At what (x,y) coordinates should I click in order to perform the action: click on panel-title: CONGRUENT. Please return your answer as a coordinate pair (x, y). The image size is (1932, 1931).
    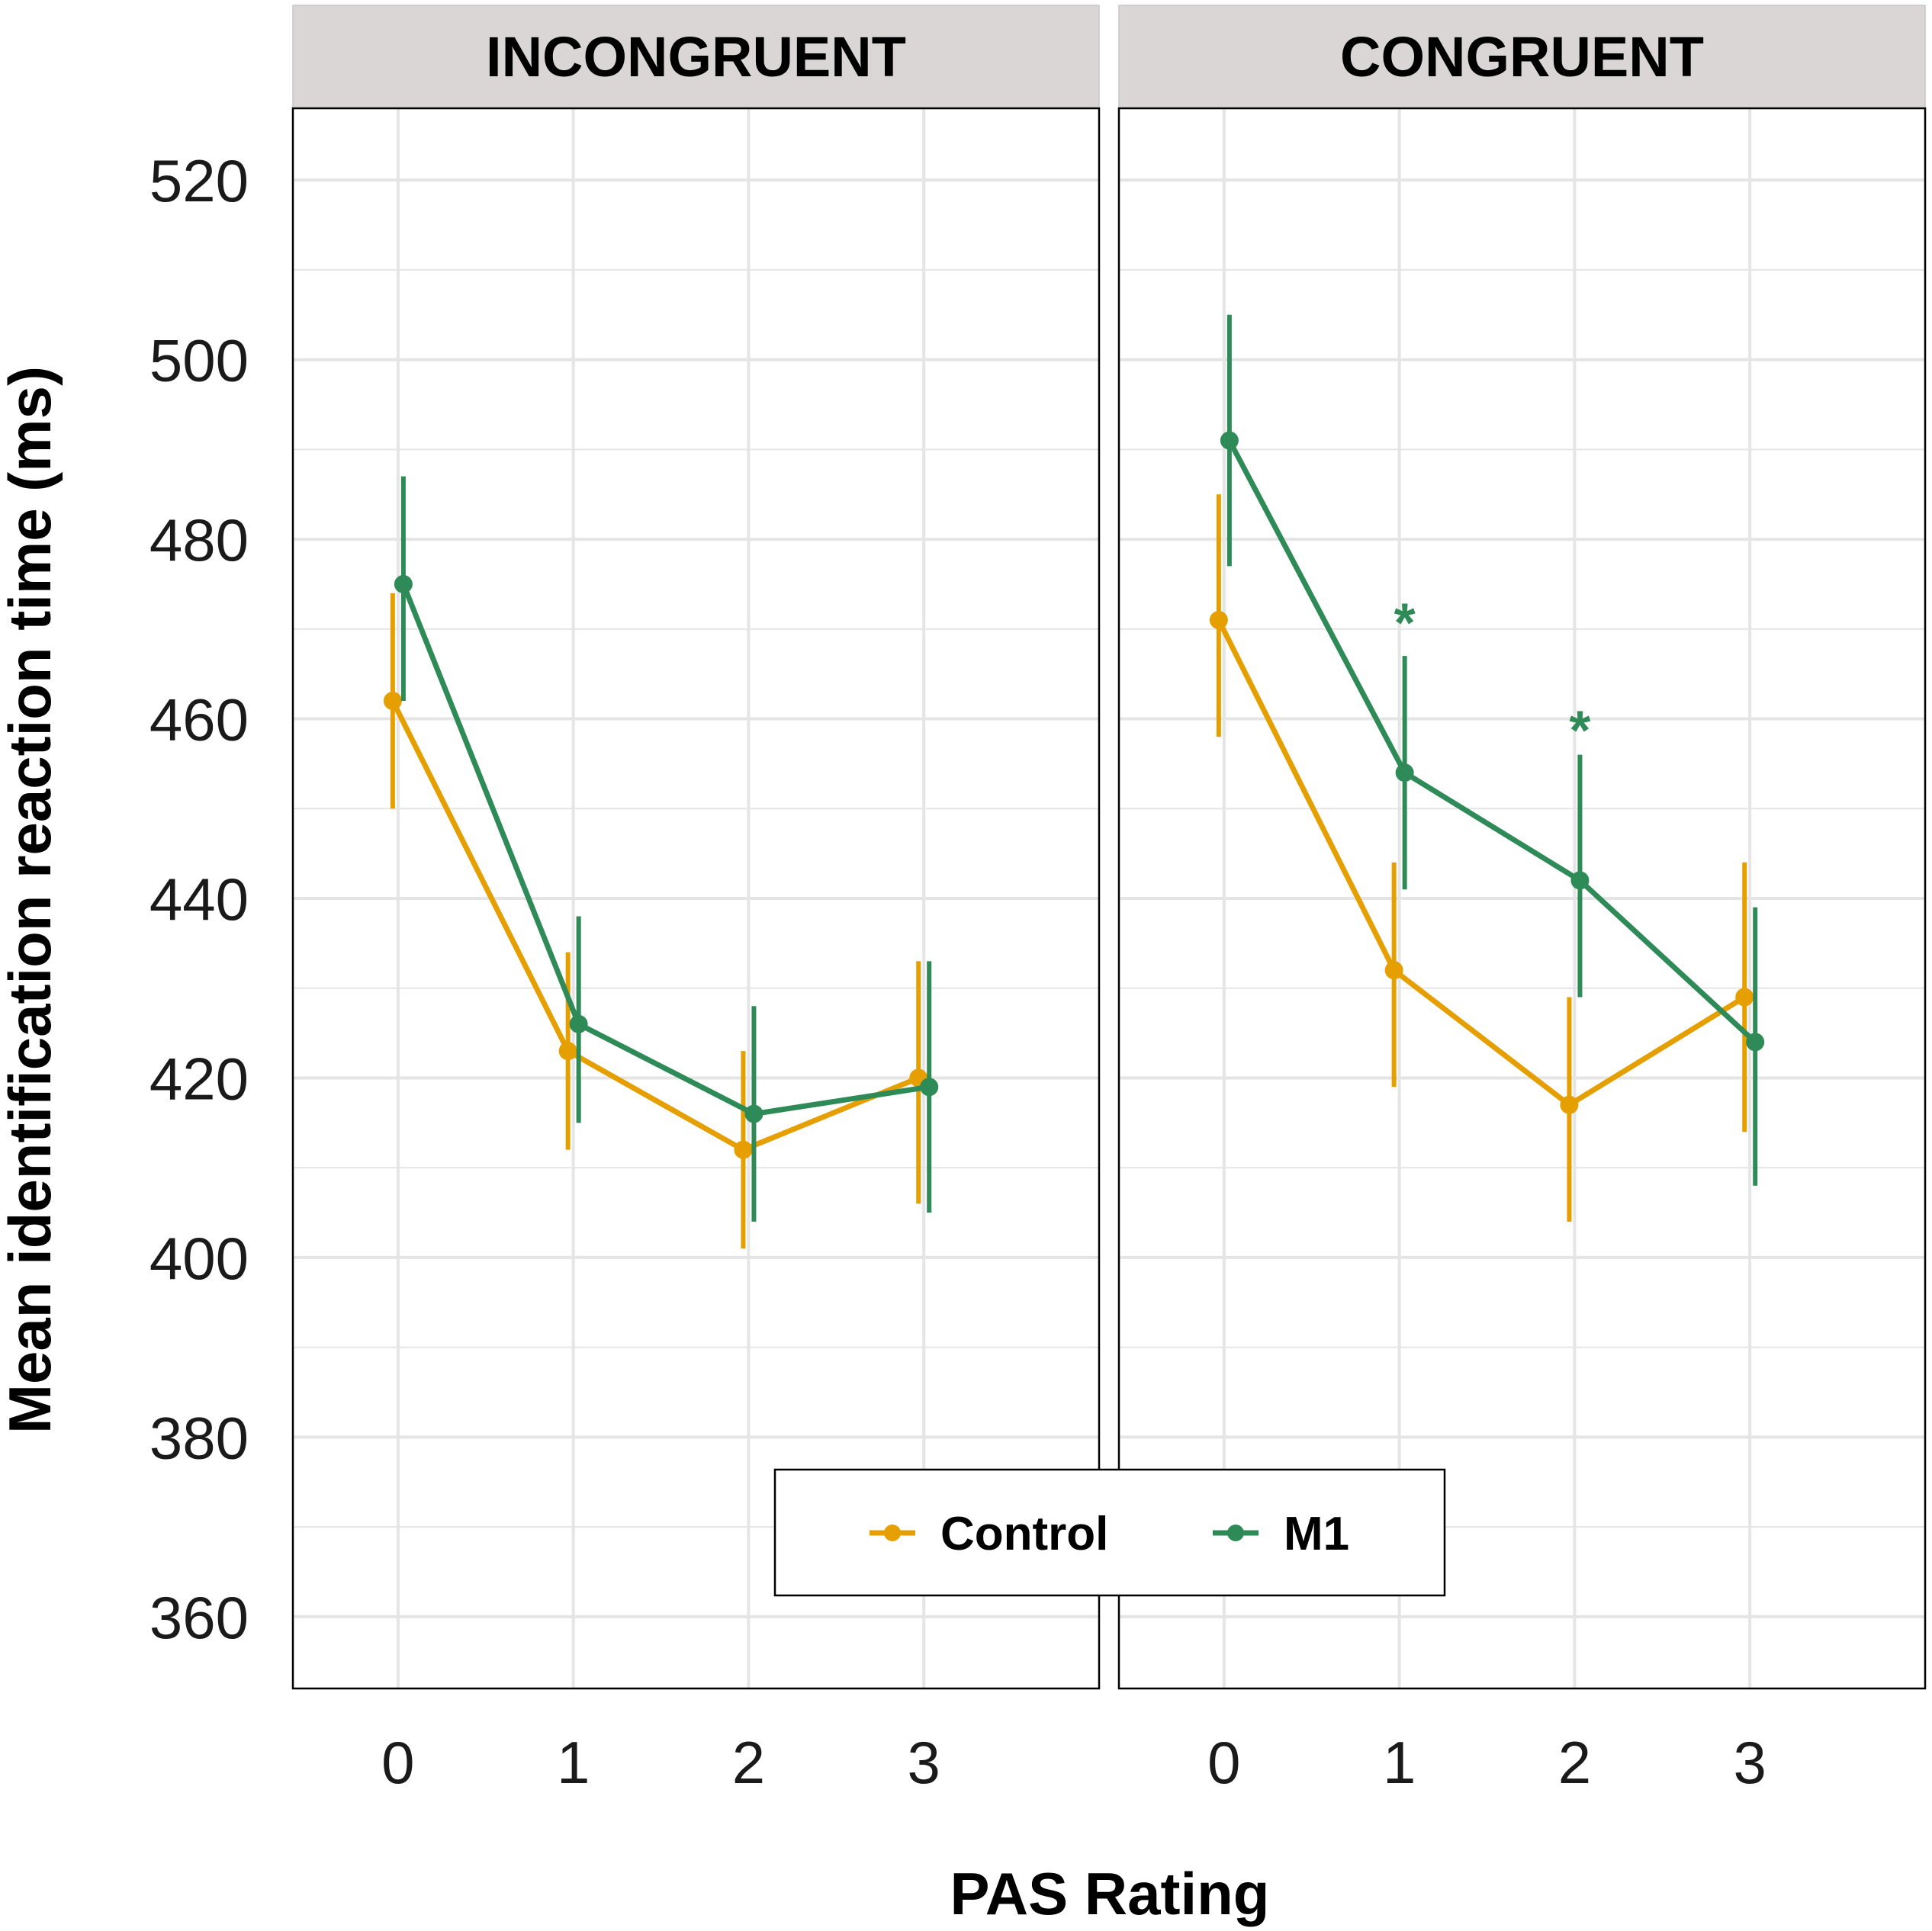
    Looking at the image, I should click on (1522, 56).